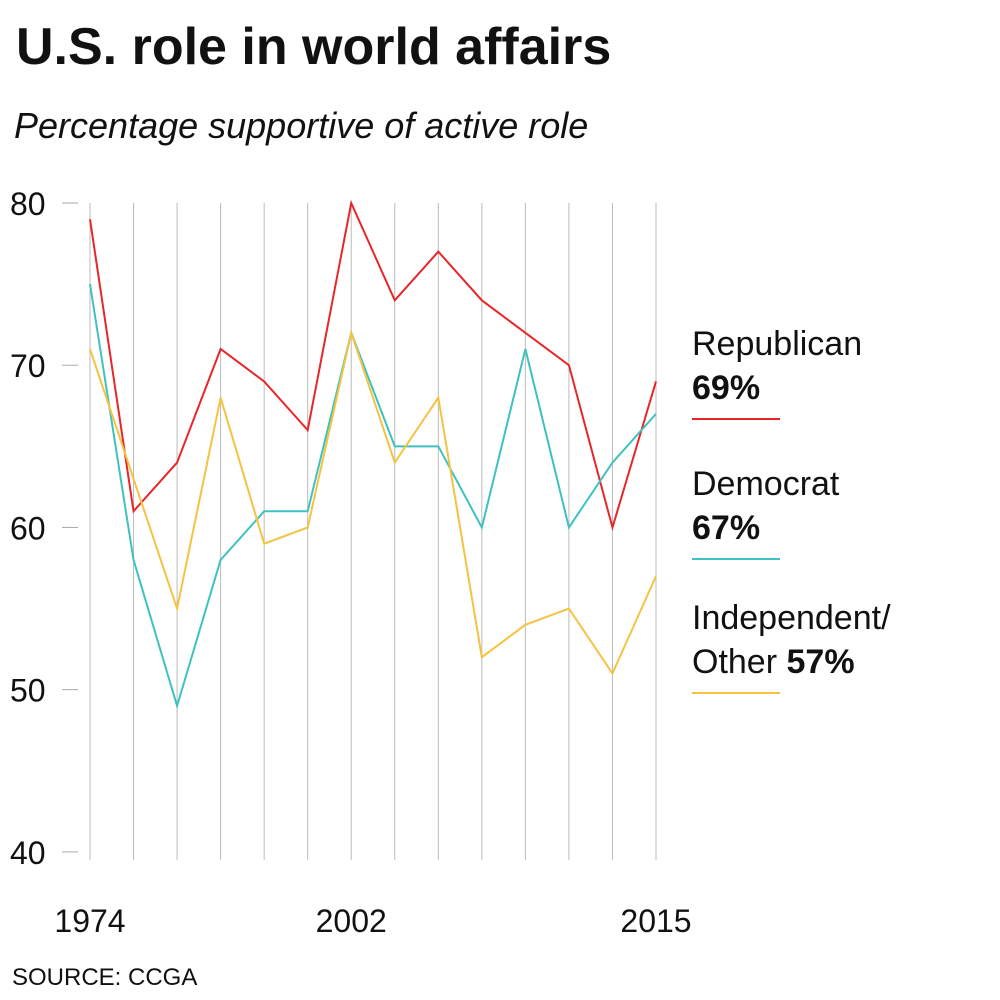 This screenshot has height=1000, width=1000. I want to click on x-tick-label: 1974, so click(89, 921).